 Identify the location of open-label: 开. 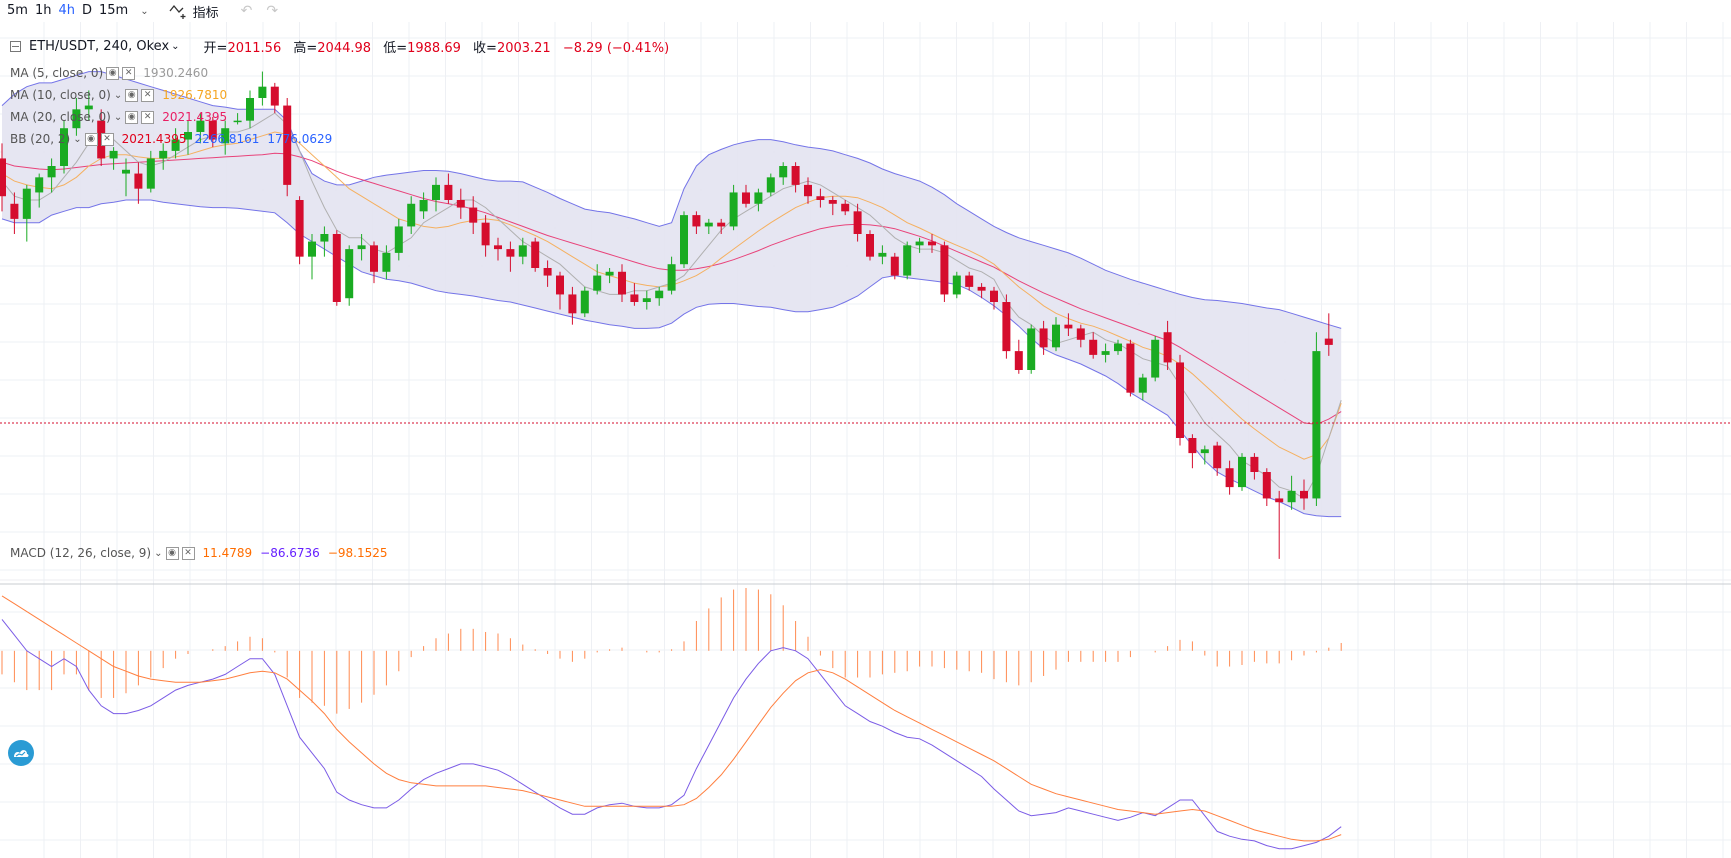
(210, 48).